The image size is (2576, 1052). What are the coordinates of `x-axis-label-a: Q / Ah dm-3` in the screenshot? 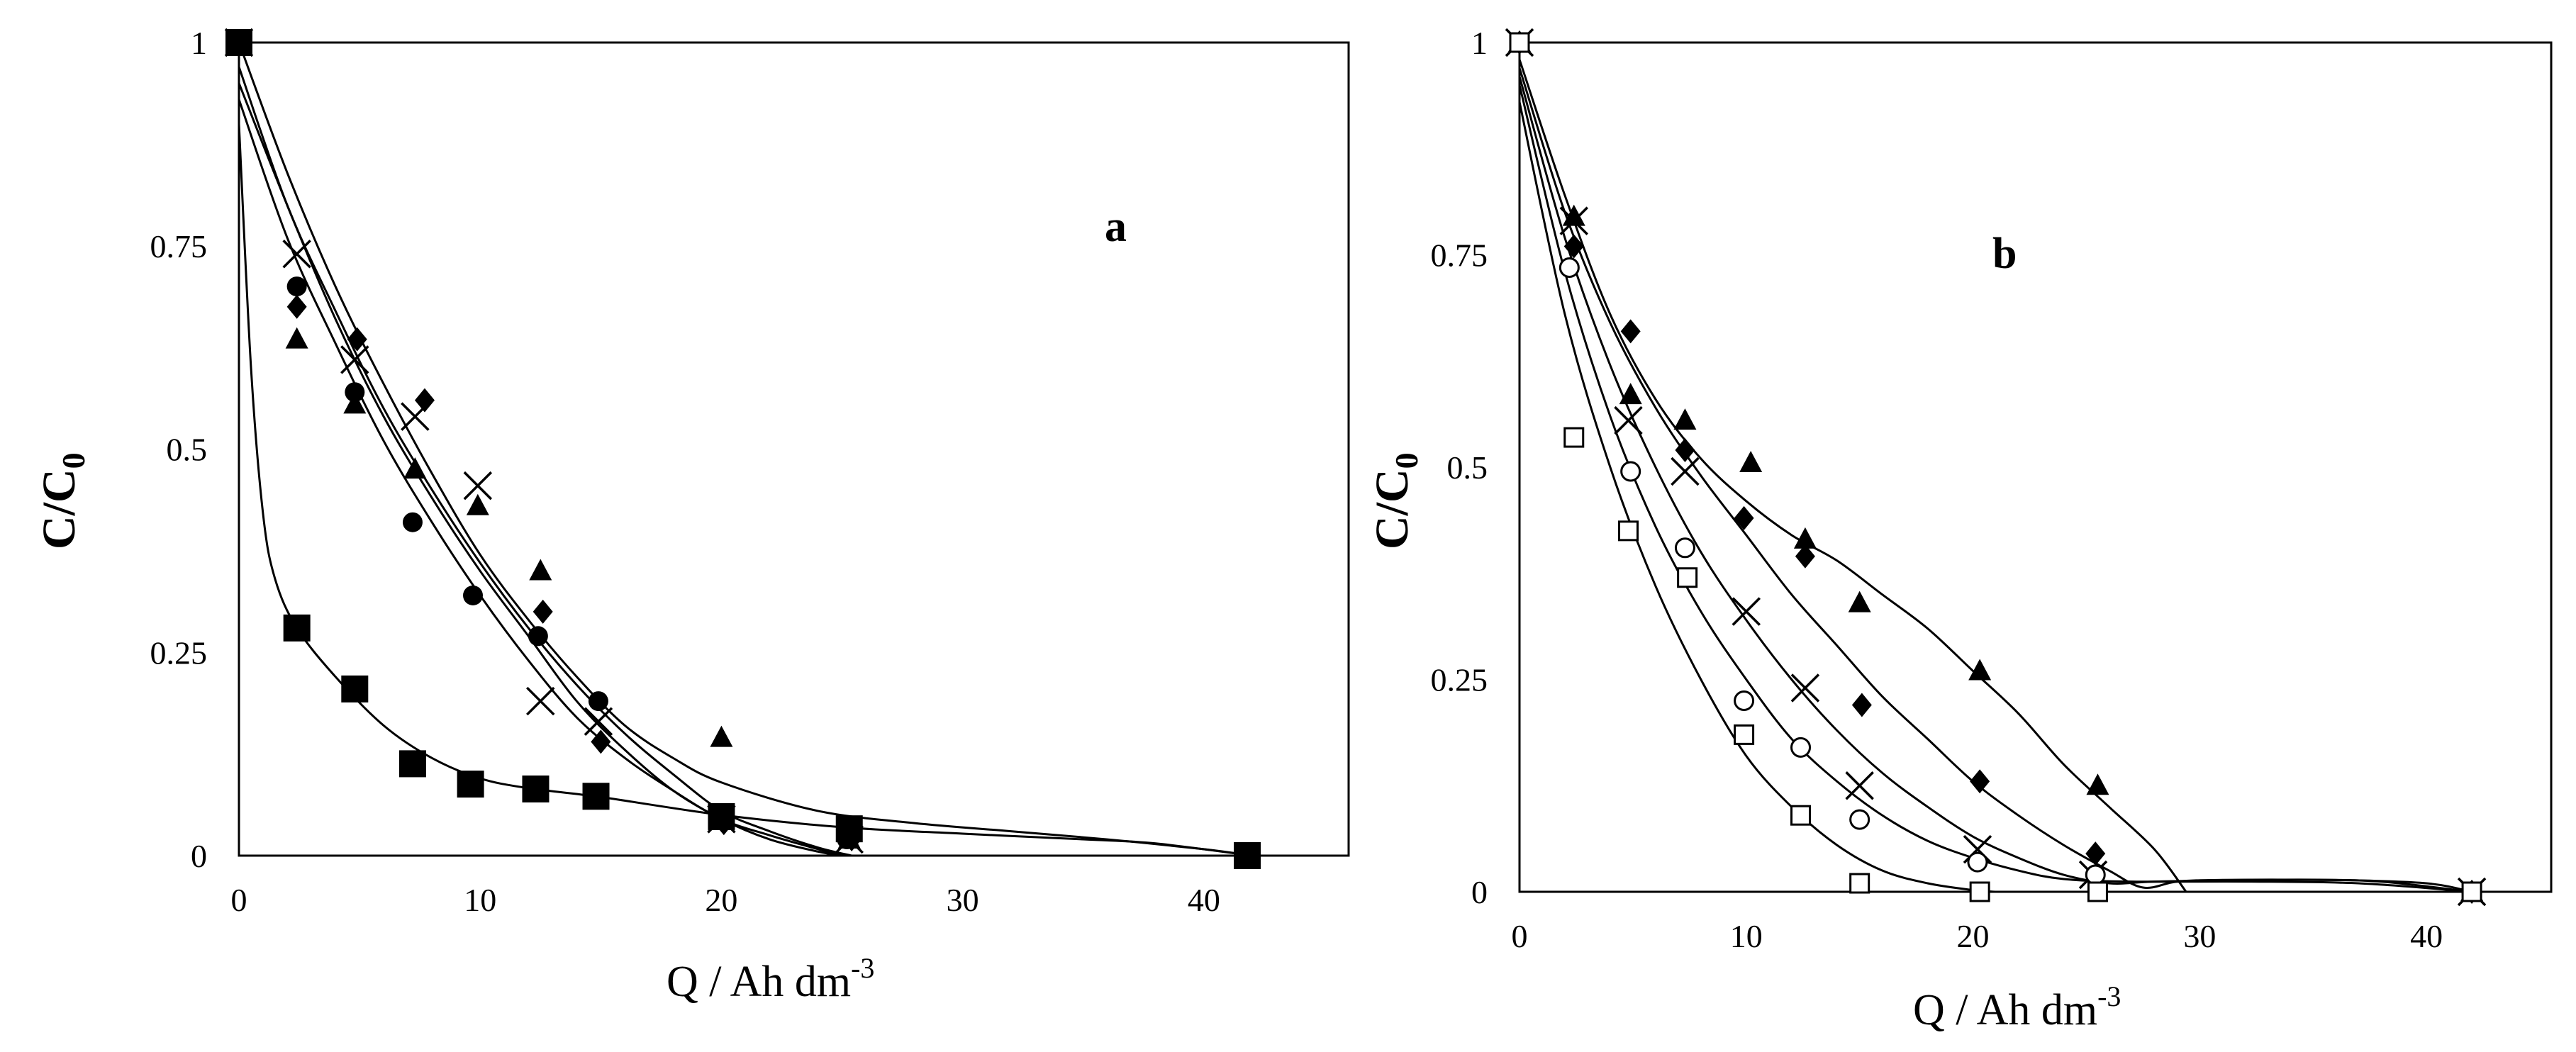 It's located at (770, 979).